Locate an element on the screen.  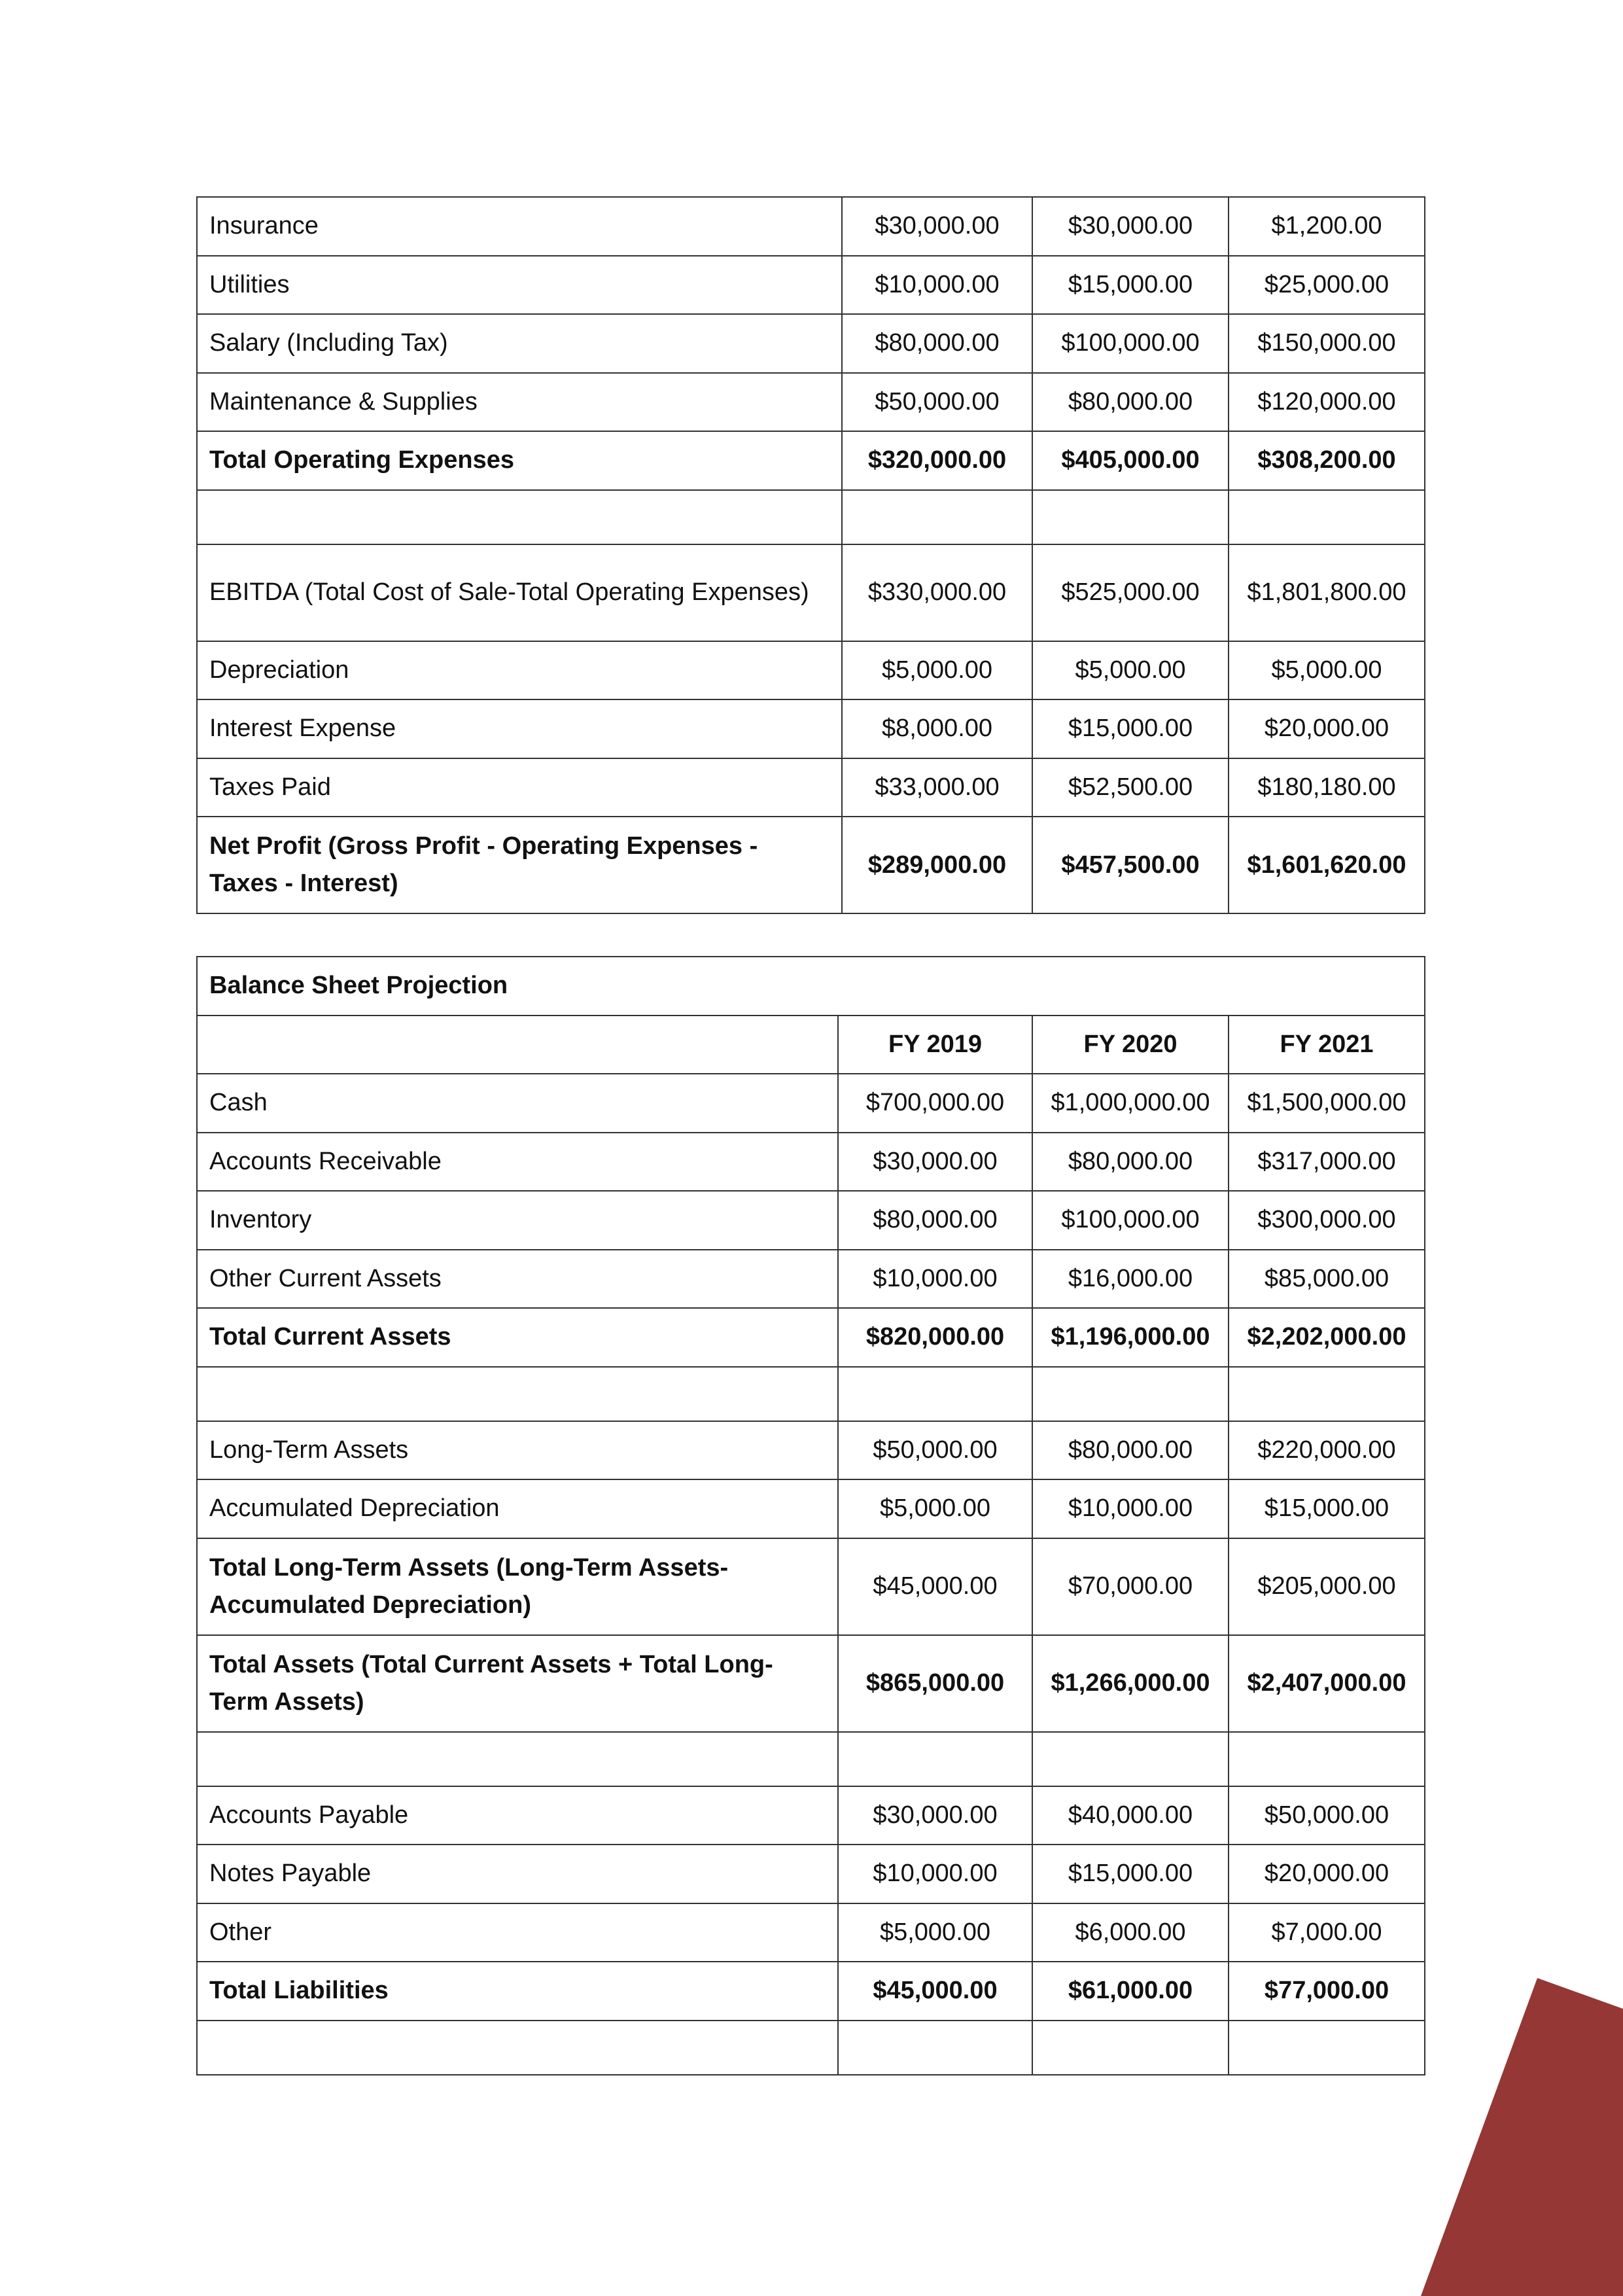
row-label: Long-Term Assets is located at coordinates (517, 1450).